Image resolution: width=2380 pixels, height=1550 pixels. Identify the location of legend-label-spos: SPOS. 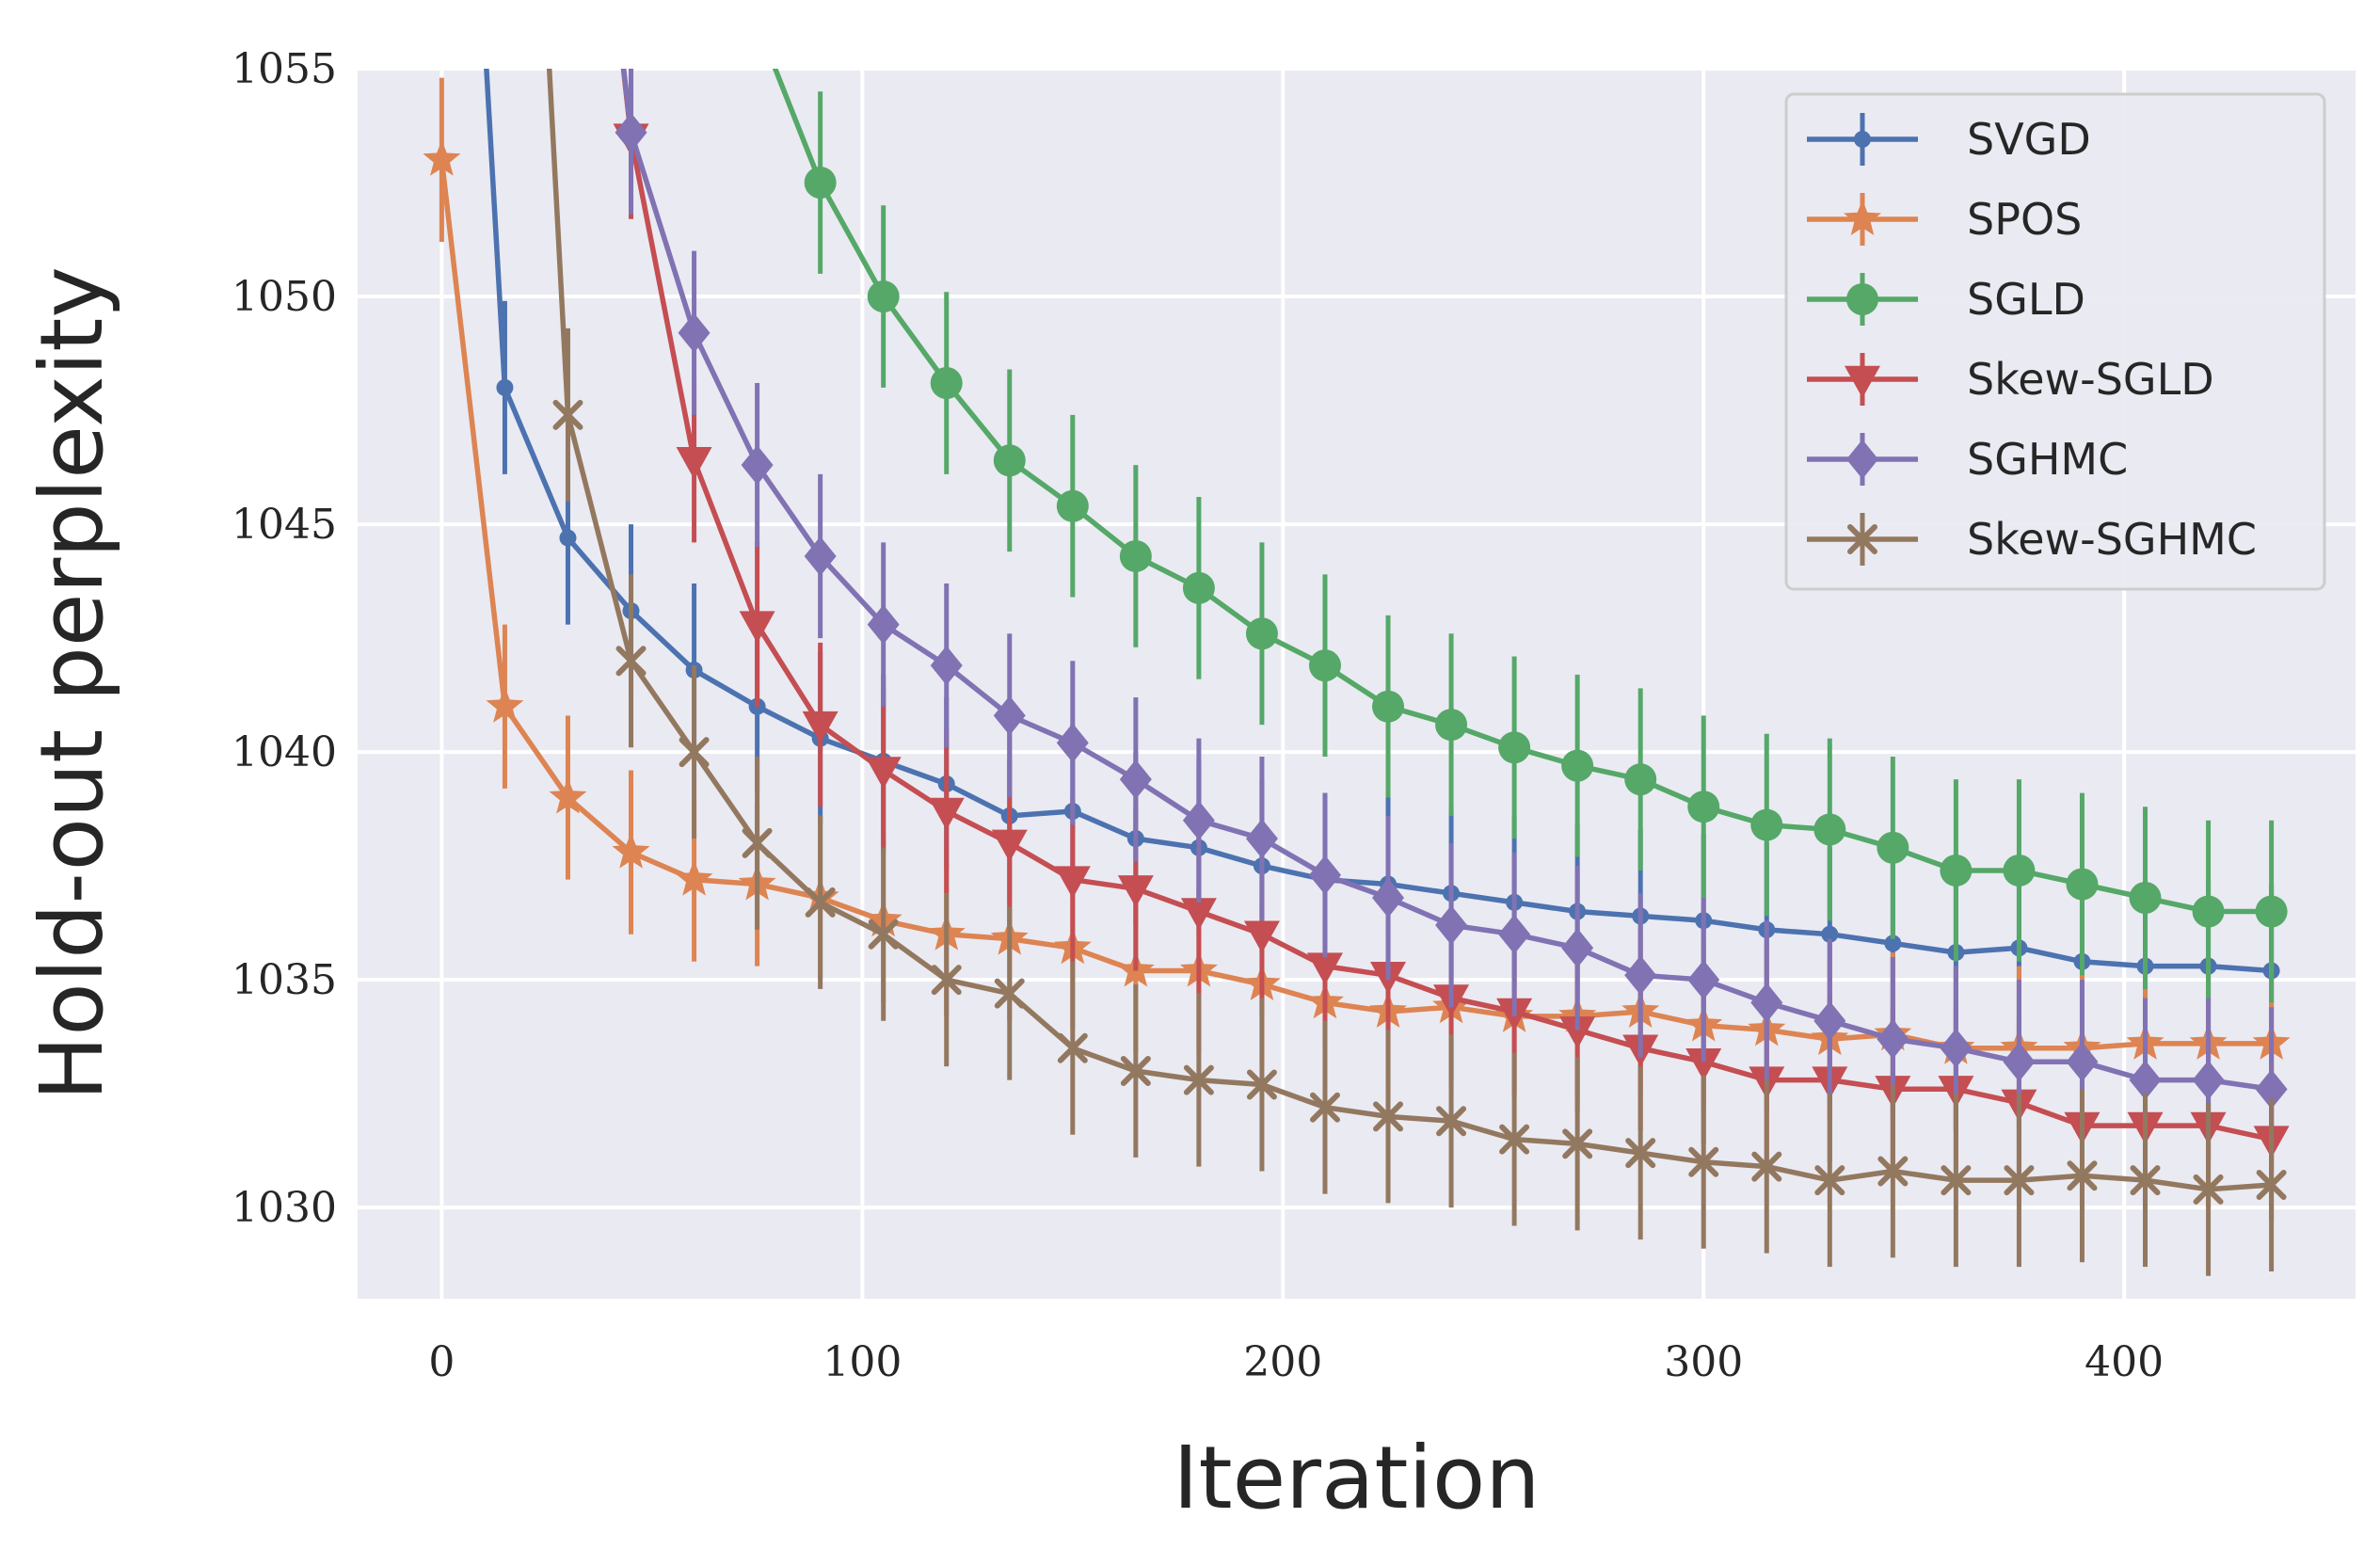
(2024, 219).